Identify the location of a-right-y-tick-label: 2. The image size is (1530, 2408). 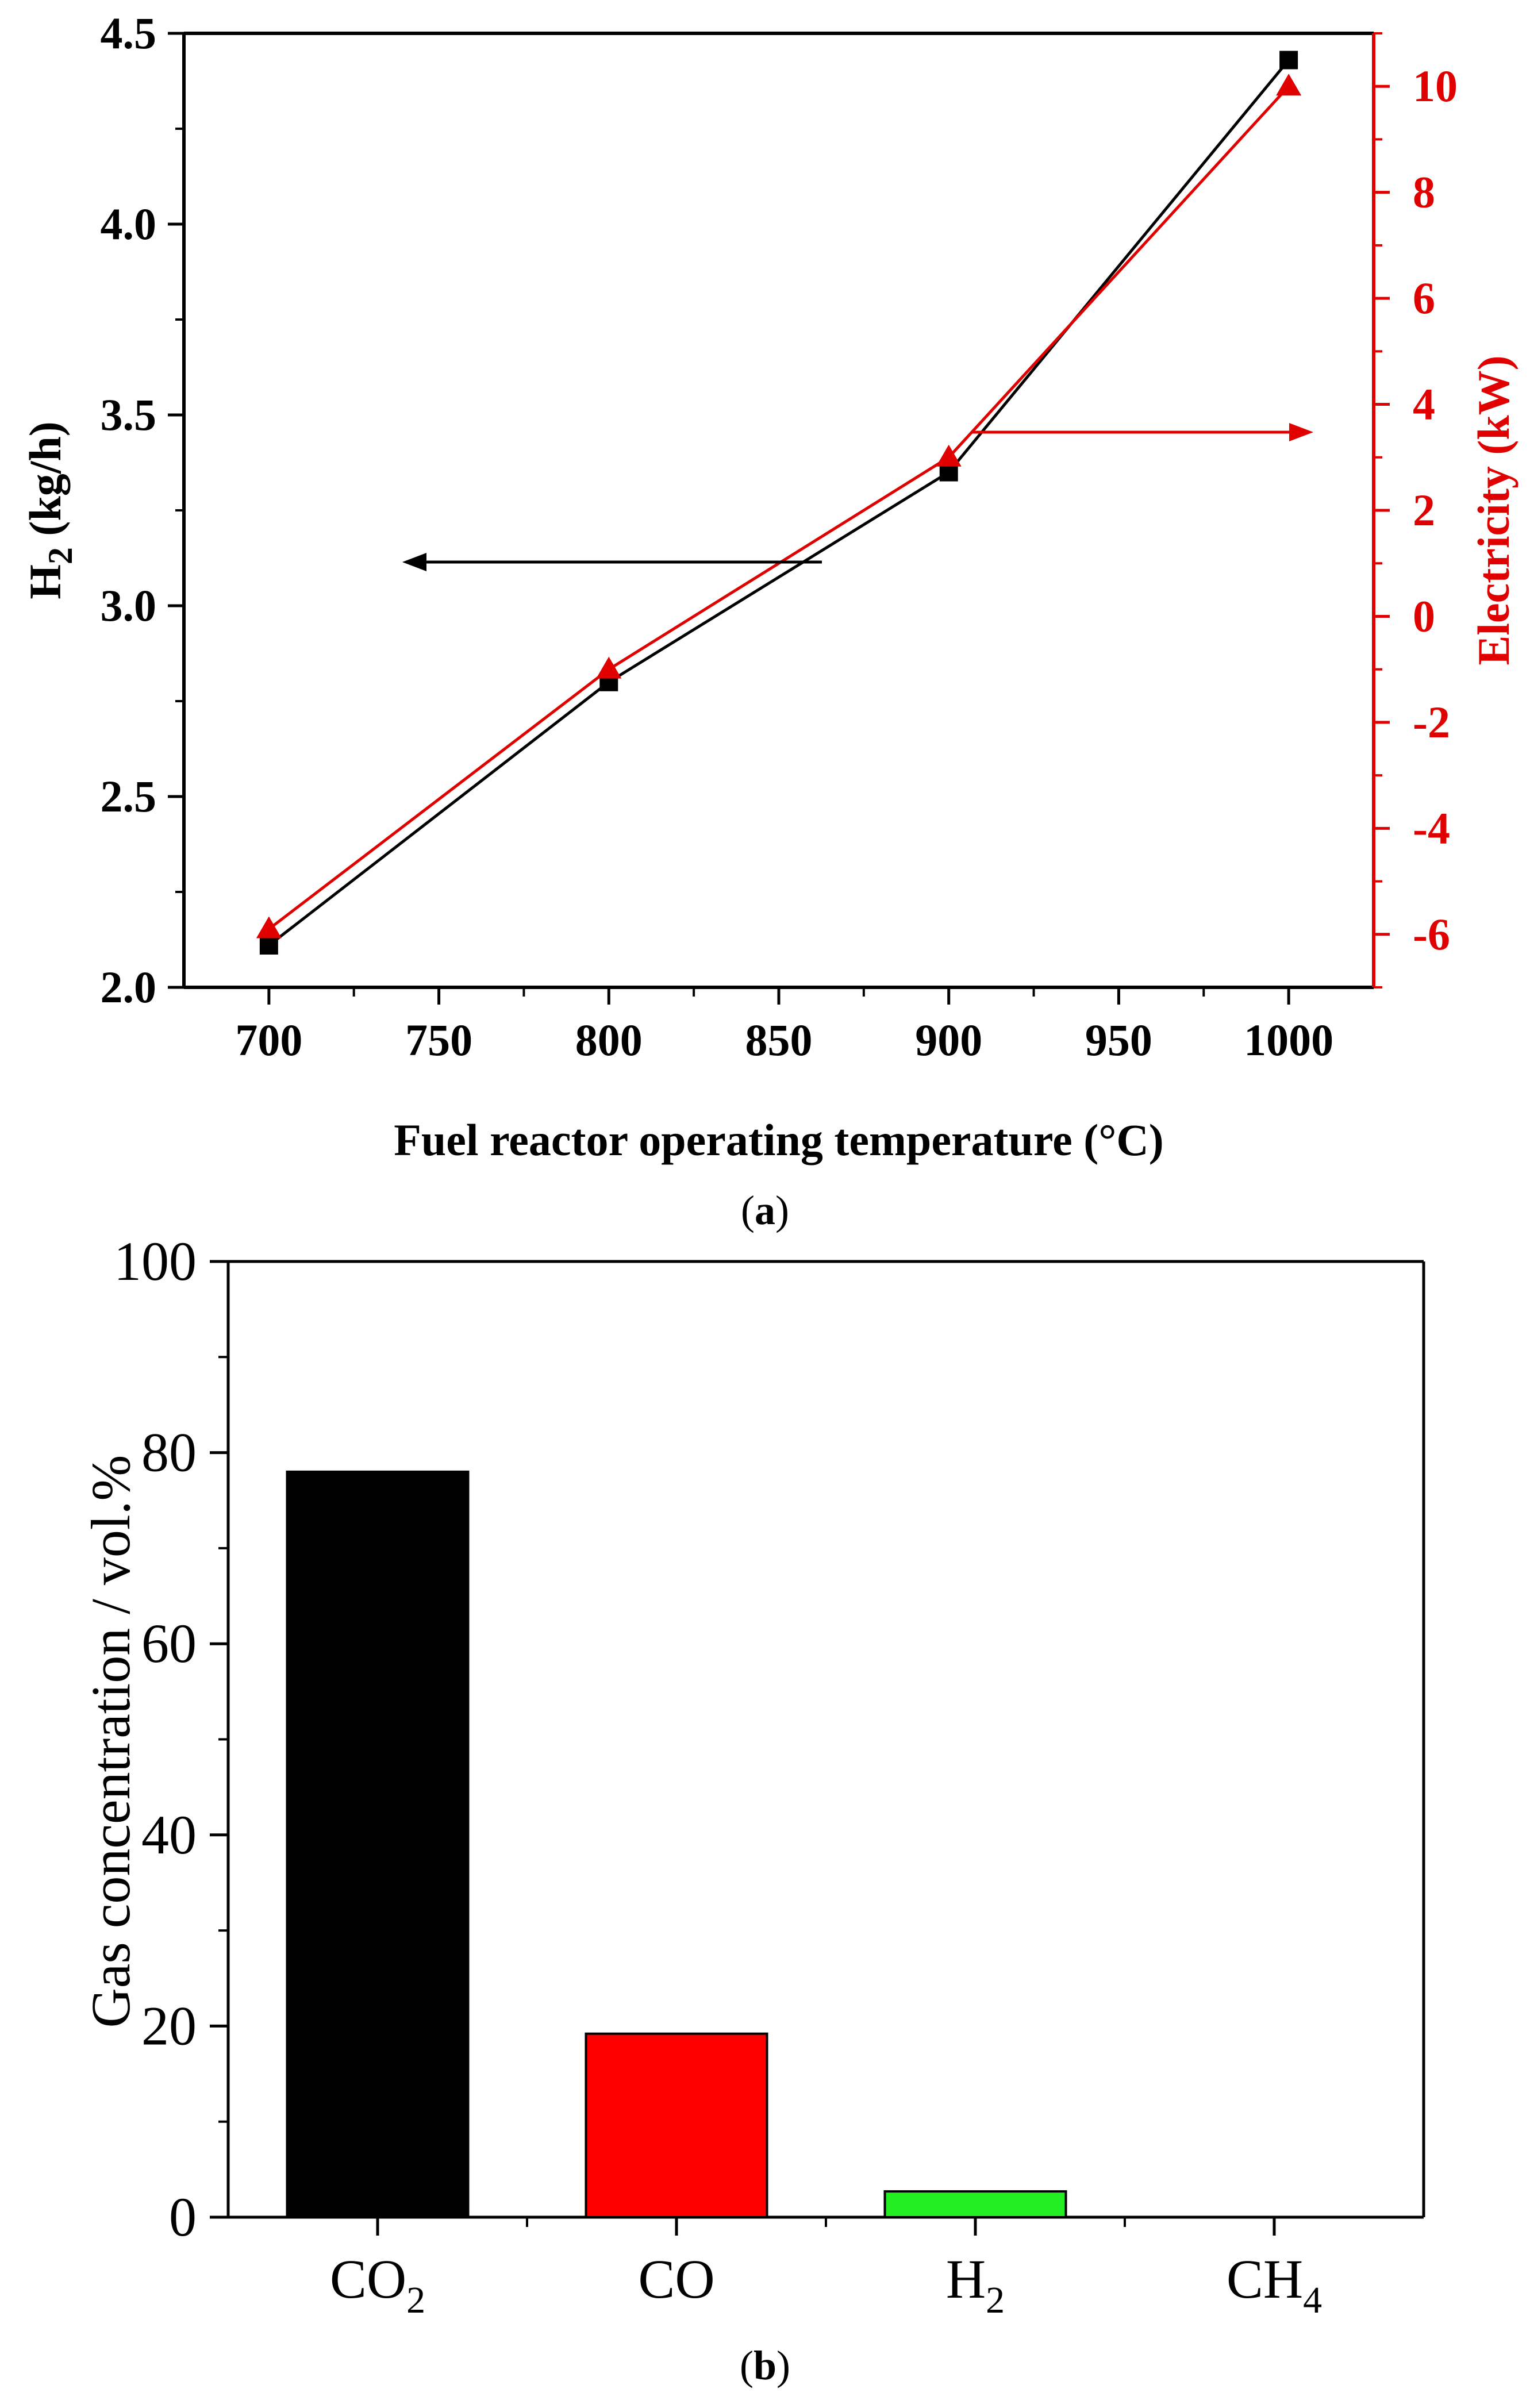
(1424, 510).